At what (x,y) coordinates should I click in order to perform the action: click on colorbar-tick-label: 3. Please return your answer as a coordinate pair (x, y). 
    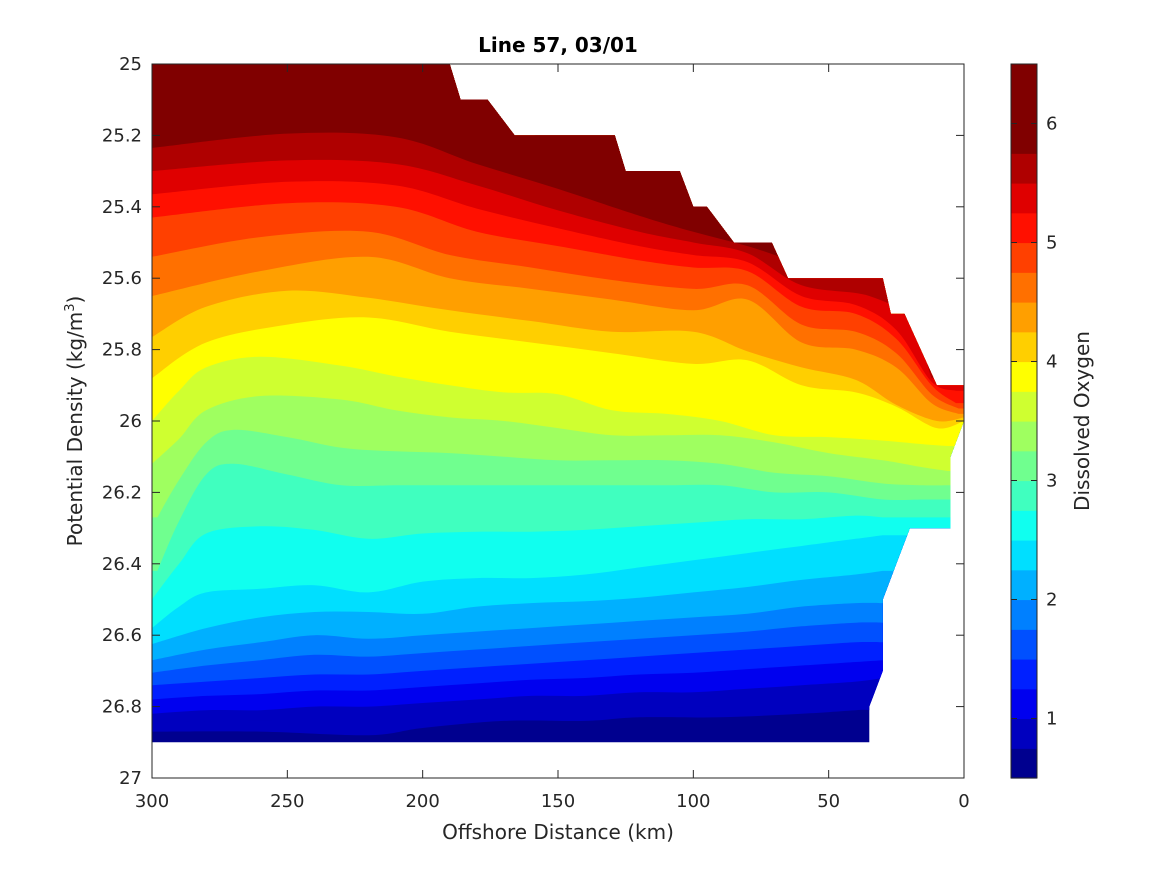
    Looking at the image, I should click on (1051, 481).